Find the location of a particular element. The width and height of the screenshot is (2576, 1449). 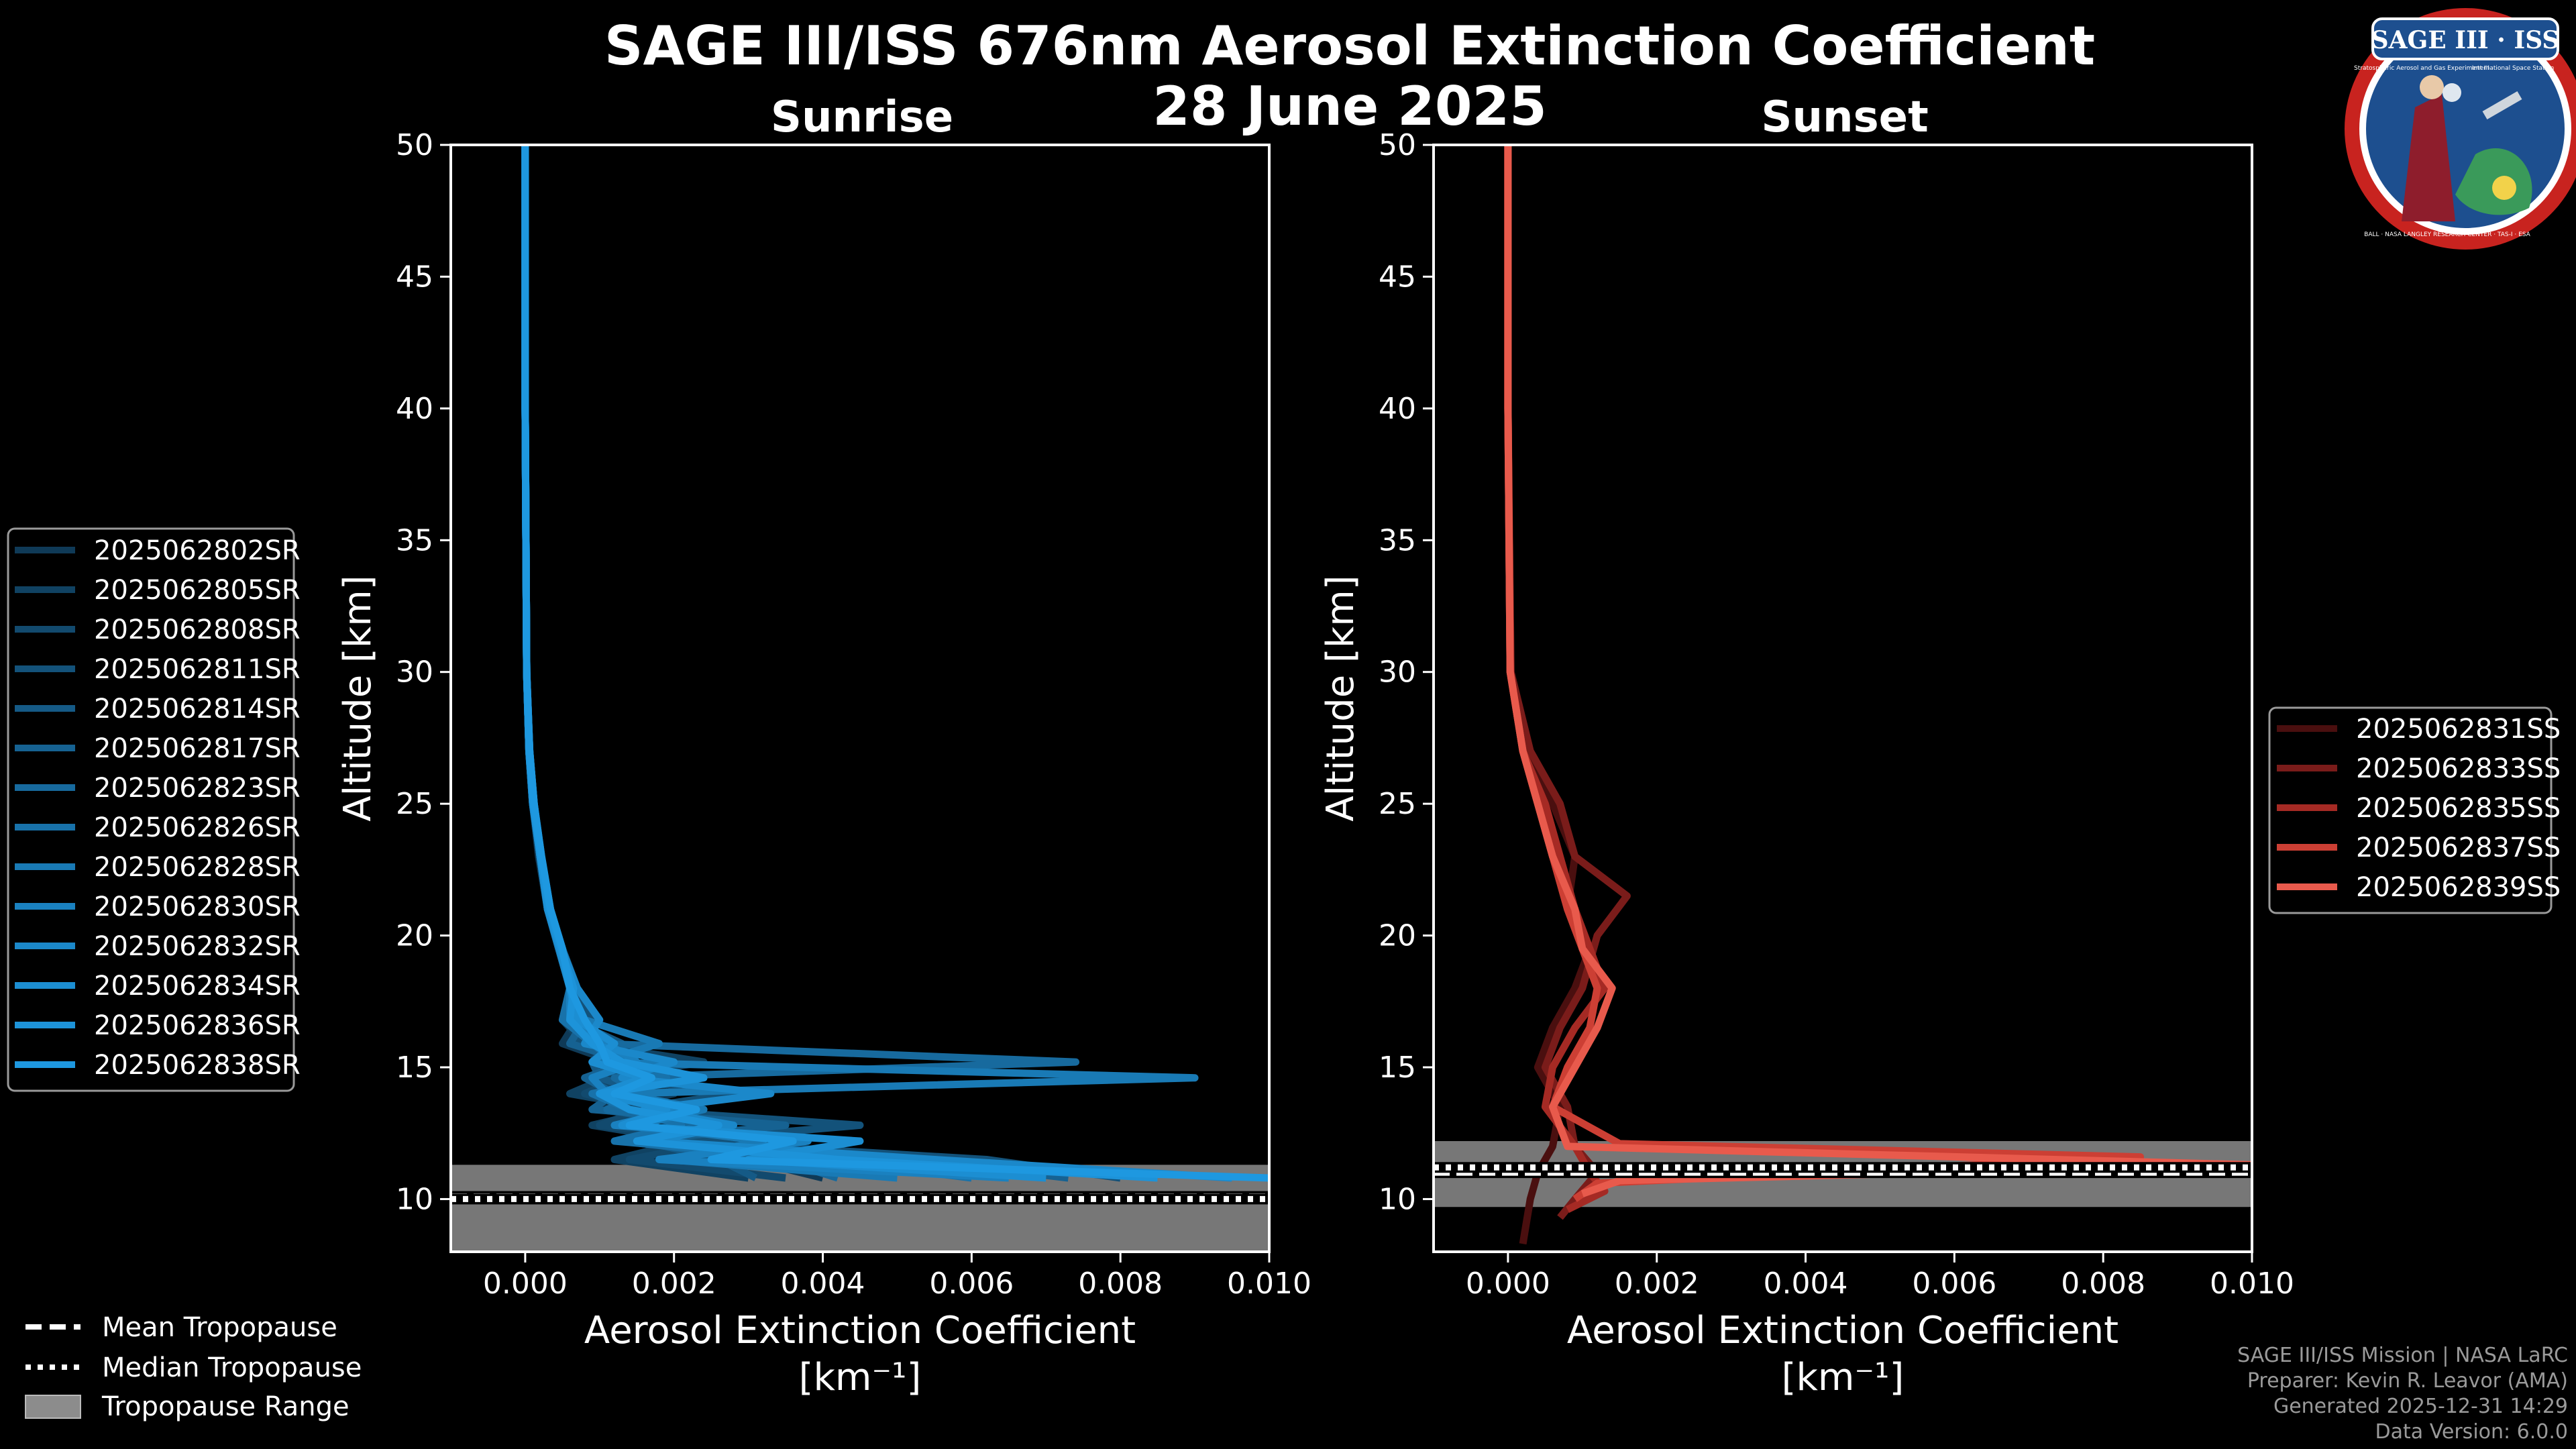

credits-preparer: Preparer: Kevin R. Leavor (AMA) is located at coordinates (2407, 1381).